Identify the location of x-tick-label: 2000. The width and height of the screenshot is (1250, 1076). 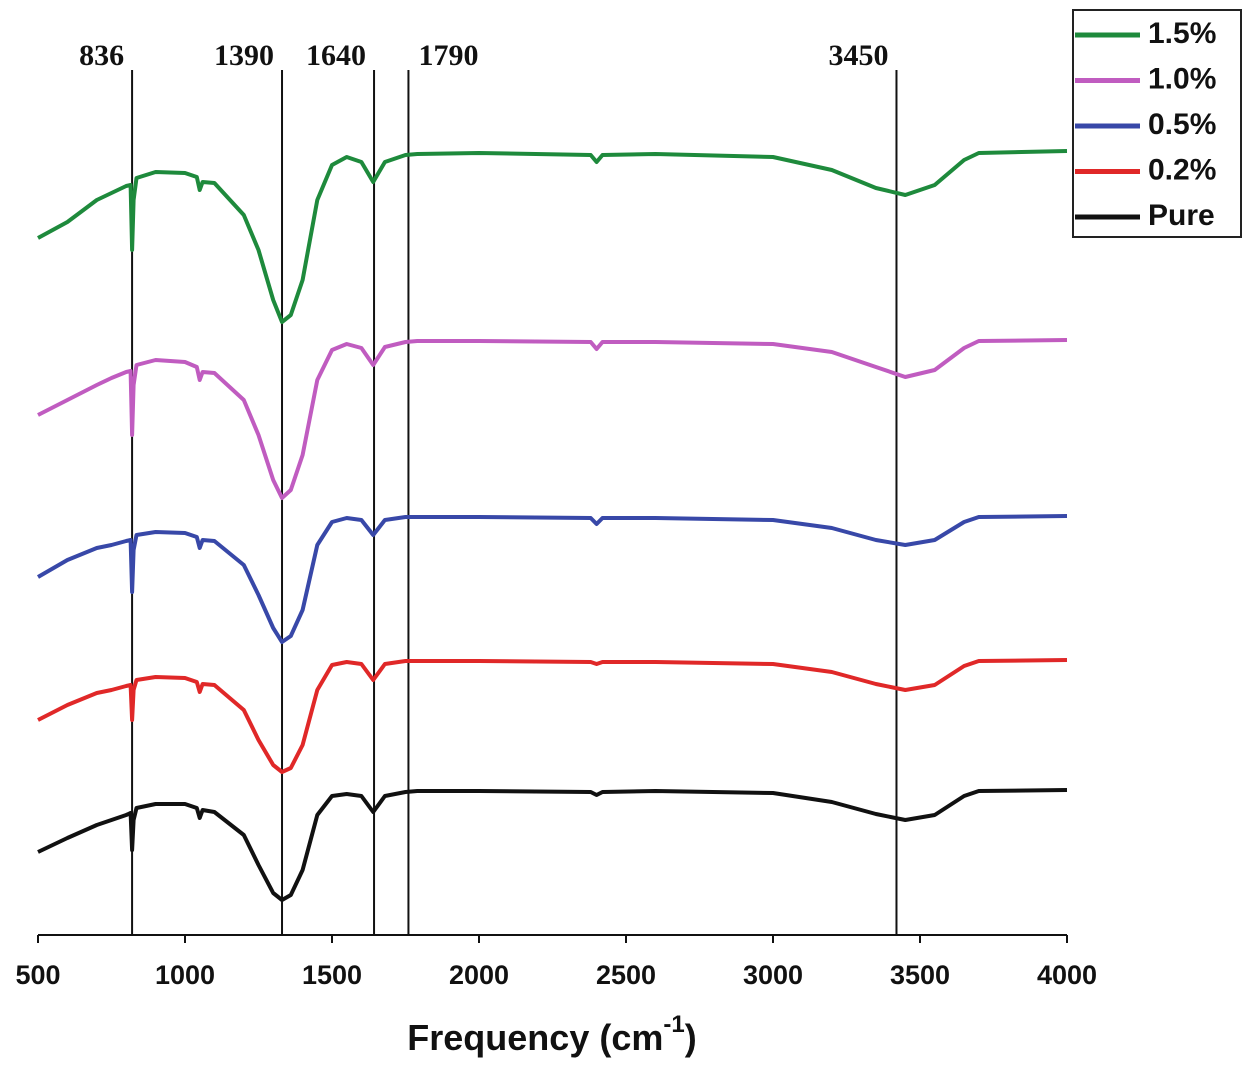
(479, 975).